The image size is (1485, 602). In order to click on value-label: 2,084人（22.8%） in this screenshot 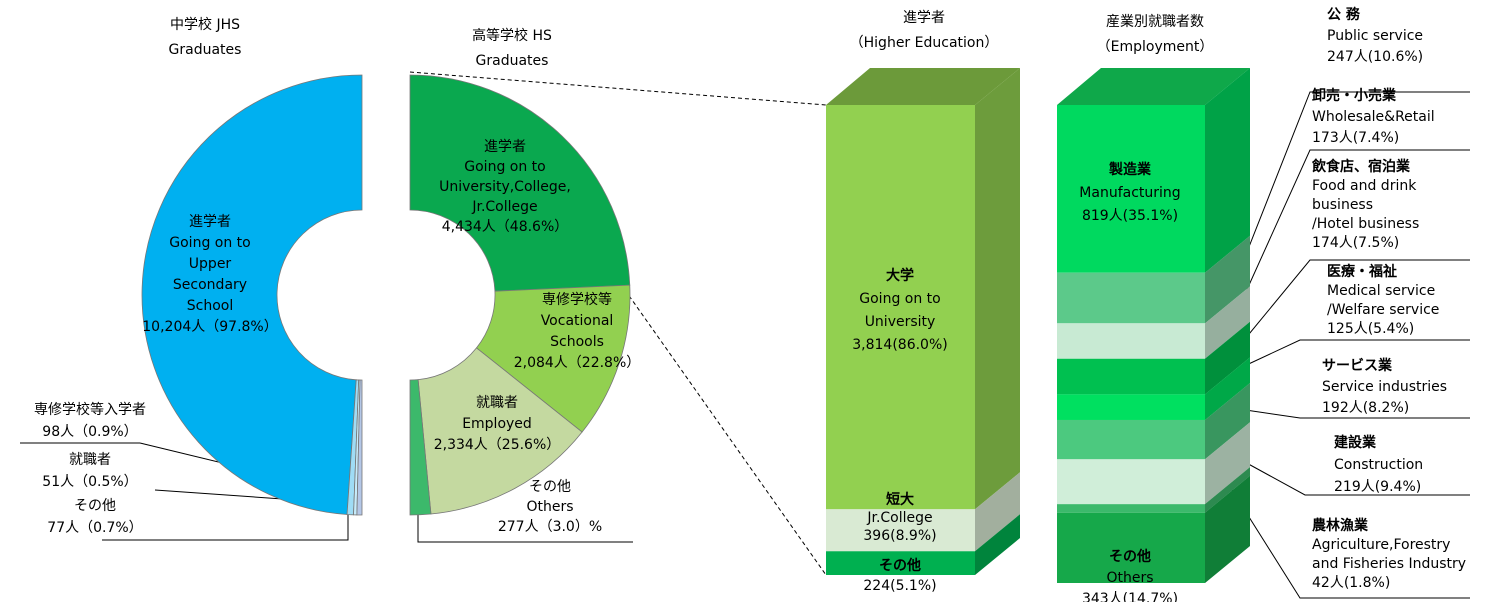, I will do `click(577, 363)`.